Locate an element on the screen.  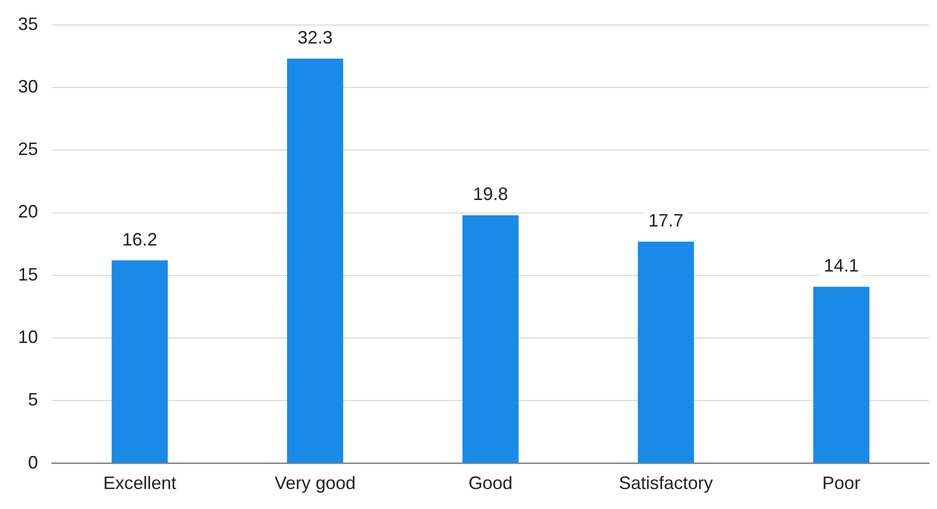
y-tick-label: 15 is located at coordinates (28, 274).